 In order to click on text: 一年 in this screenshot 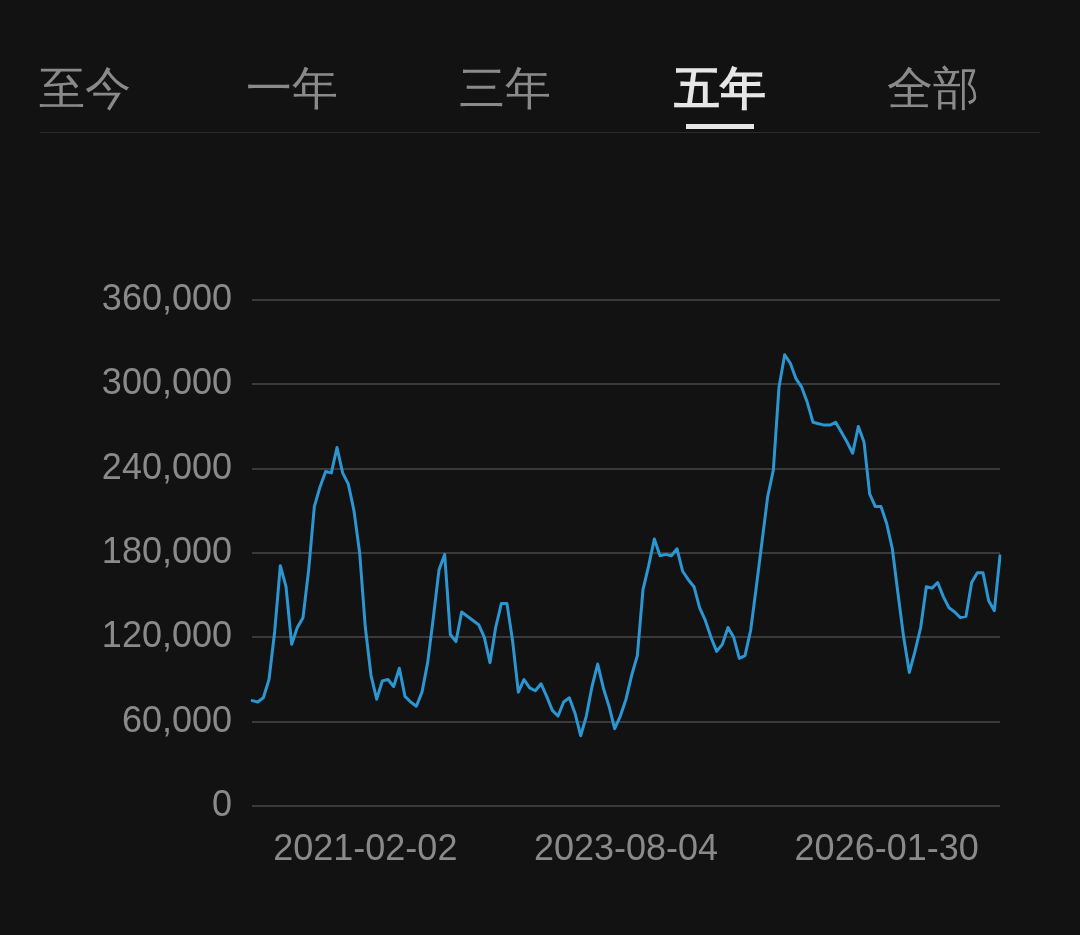, I will do `click(292, 88)`.